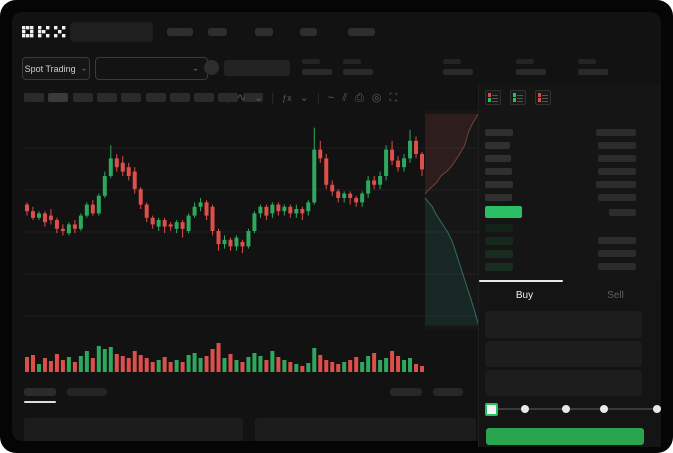  I want to click on chart-type-chevron-icon: ⌄, so click(259, 98).